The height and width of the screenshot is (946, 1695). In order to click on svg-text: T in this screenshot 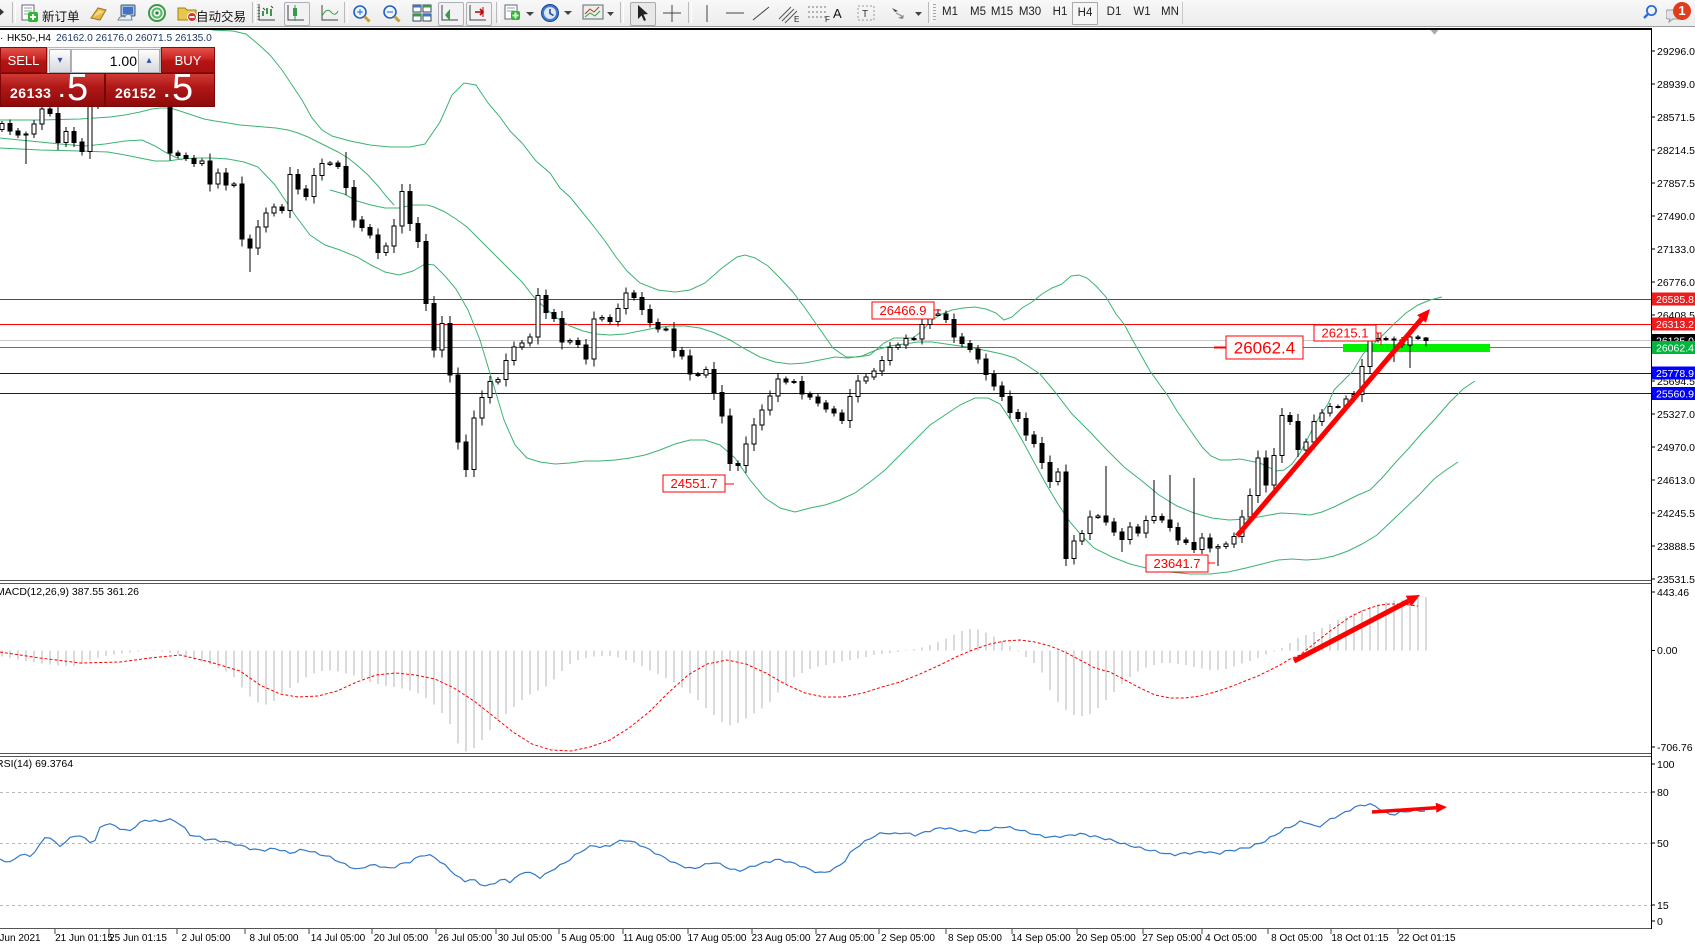, I will do `click(865, 14)`.